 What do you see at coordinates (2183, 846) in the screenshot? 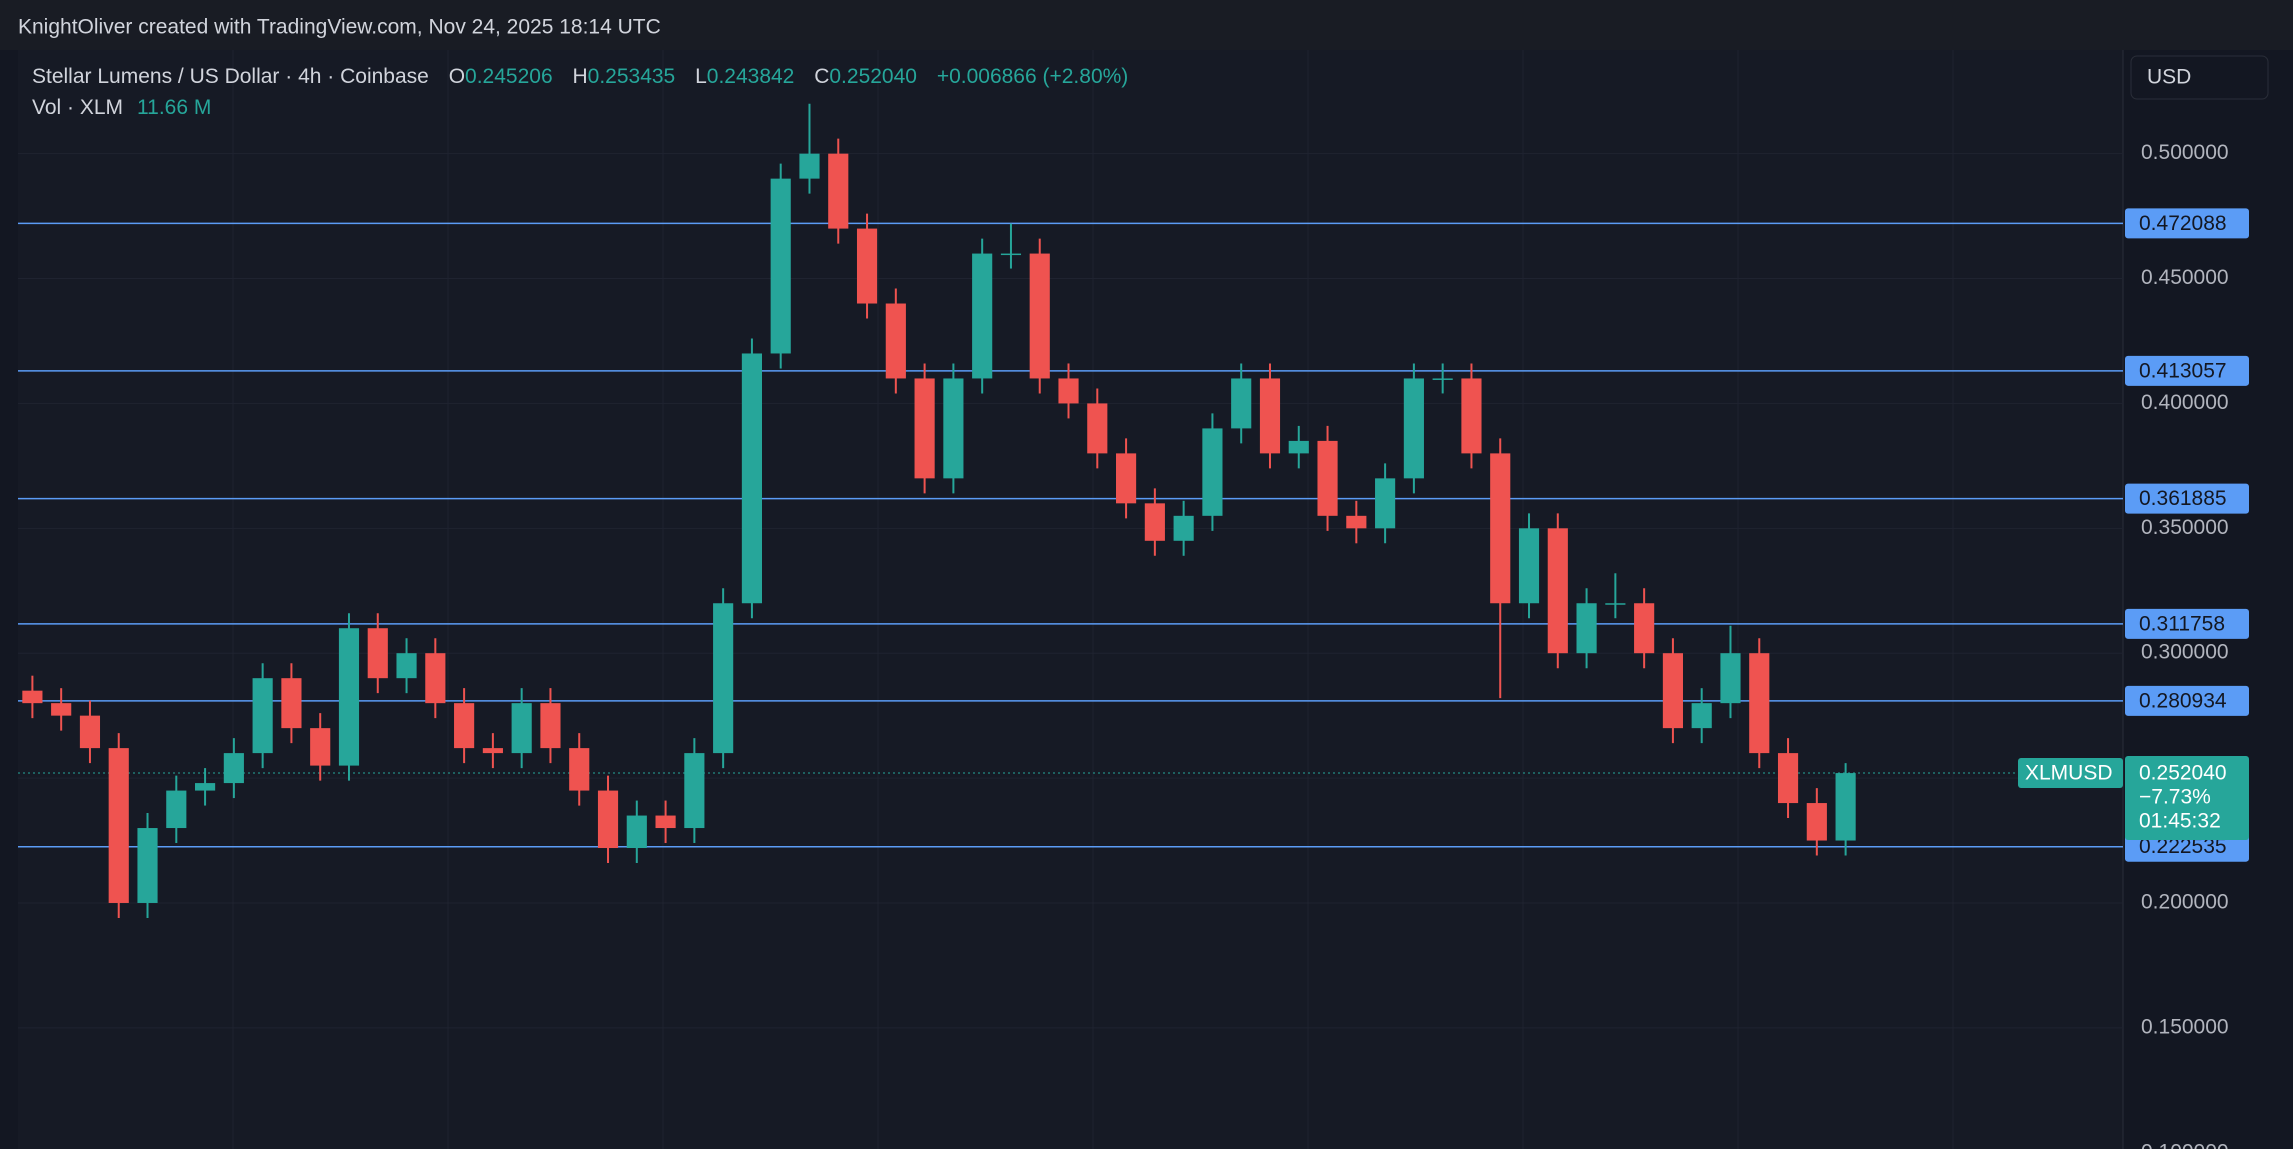
I see `level-label: 0.222535` at bounding box center [2183, 846].